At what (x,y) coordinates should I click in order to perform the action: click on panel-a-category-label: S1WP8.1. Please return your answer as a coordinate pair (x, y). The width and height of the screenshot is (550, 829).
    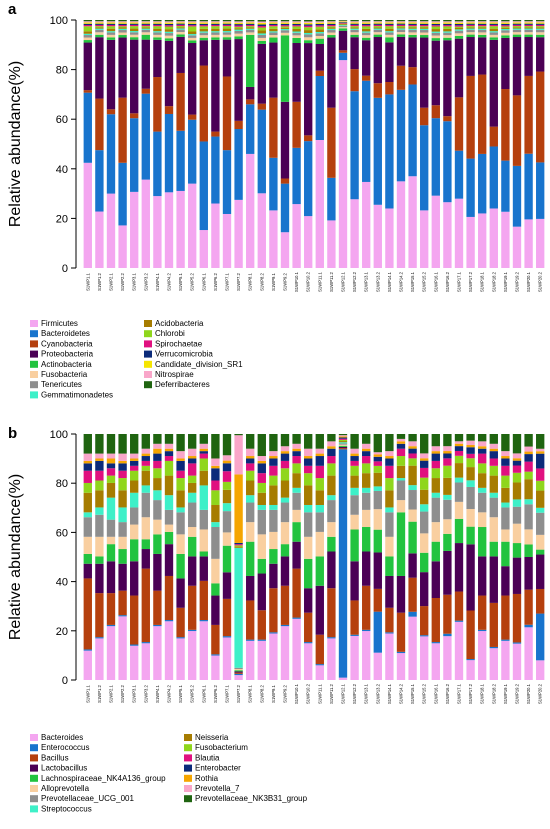
    Looking at the image, I should click on (250, 281).